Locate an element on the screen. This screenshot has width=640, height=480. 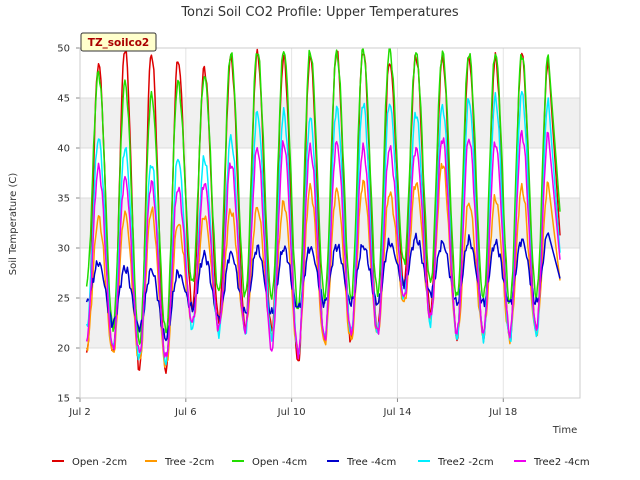
legend-item: Open -4cm is located at coordinates (269, 462).